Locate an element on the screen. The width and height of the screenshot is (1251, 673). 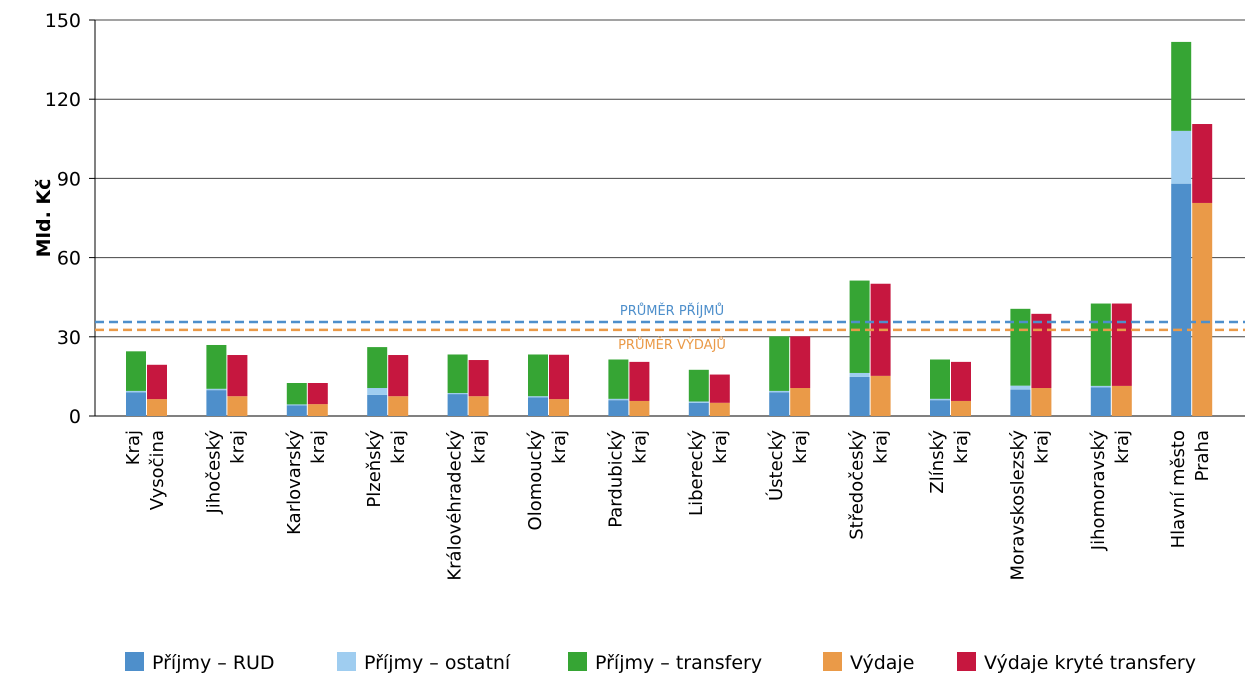
x-tick-label: Vysočina is located at coordinates (157, 470).